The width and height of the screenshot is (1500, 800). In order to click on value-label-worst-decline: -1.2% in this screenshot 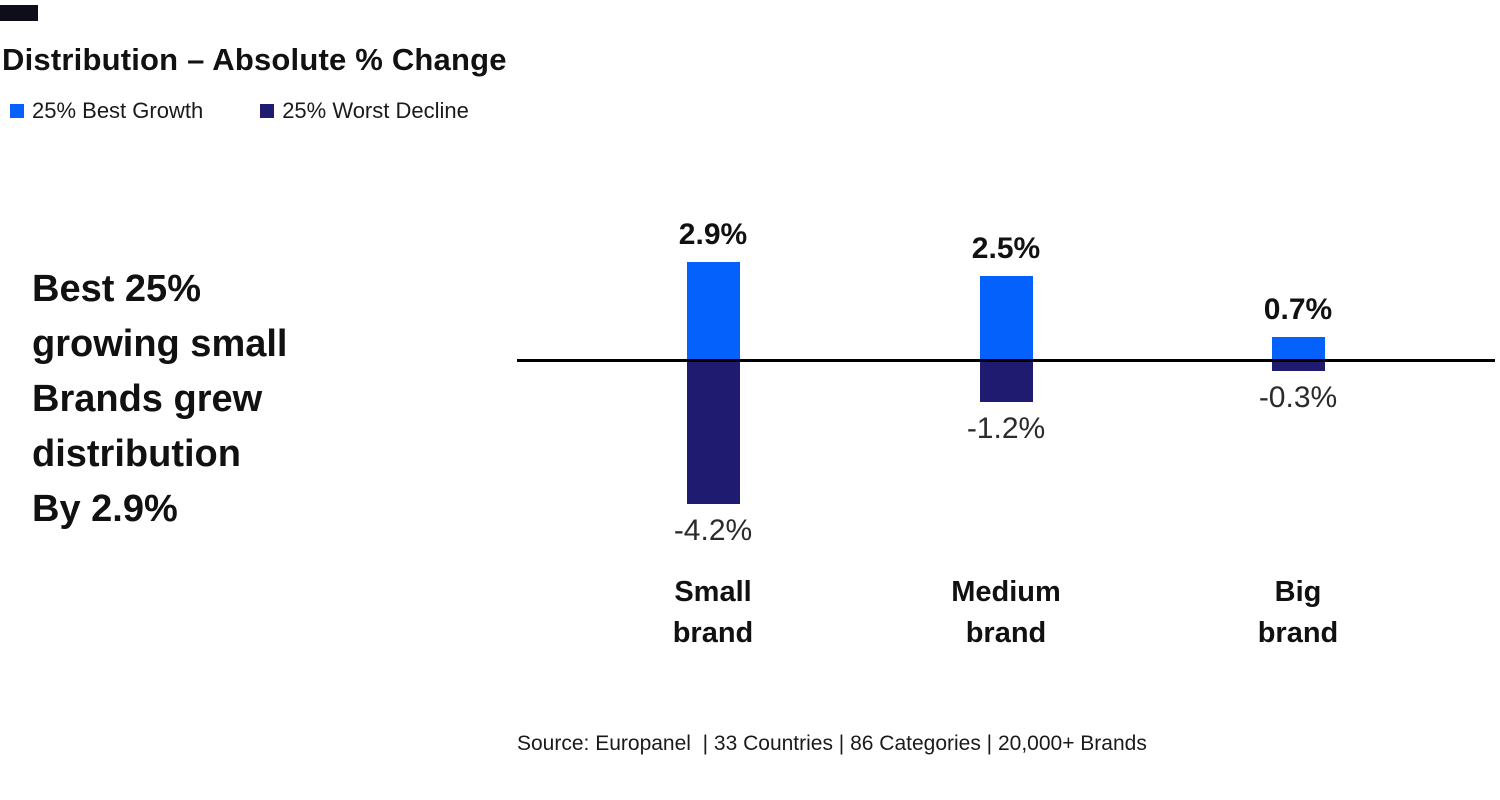, I will do `click(1006, 428)`.